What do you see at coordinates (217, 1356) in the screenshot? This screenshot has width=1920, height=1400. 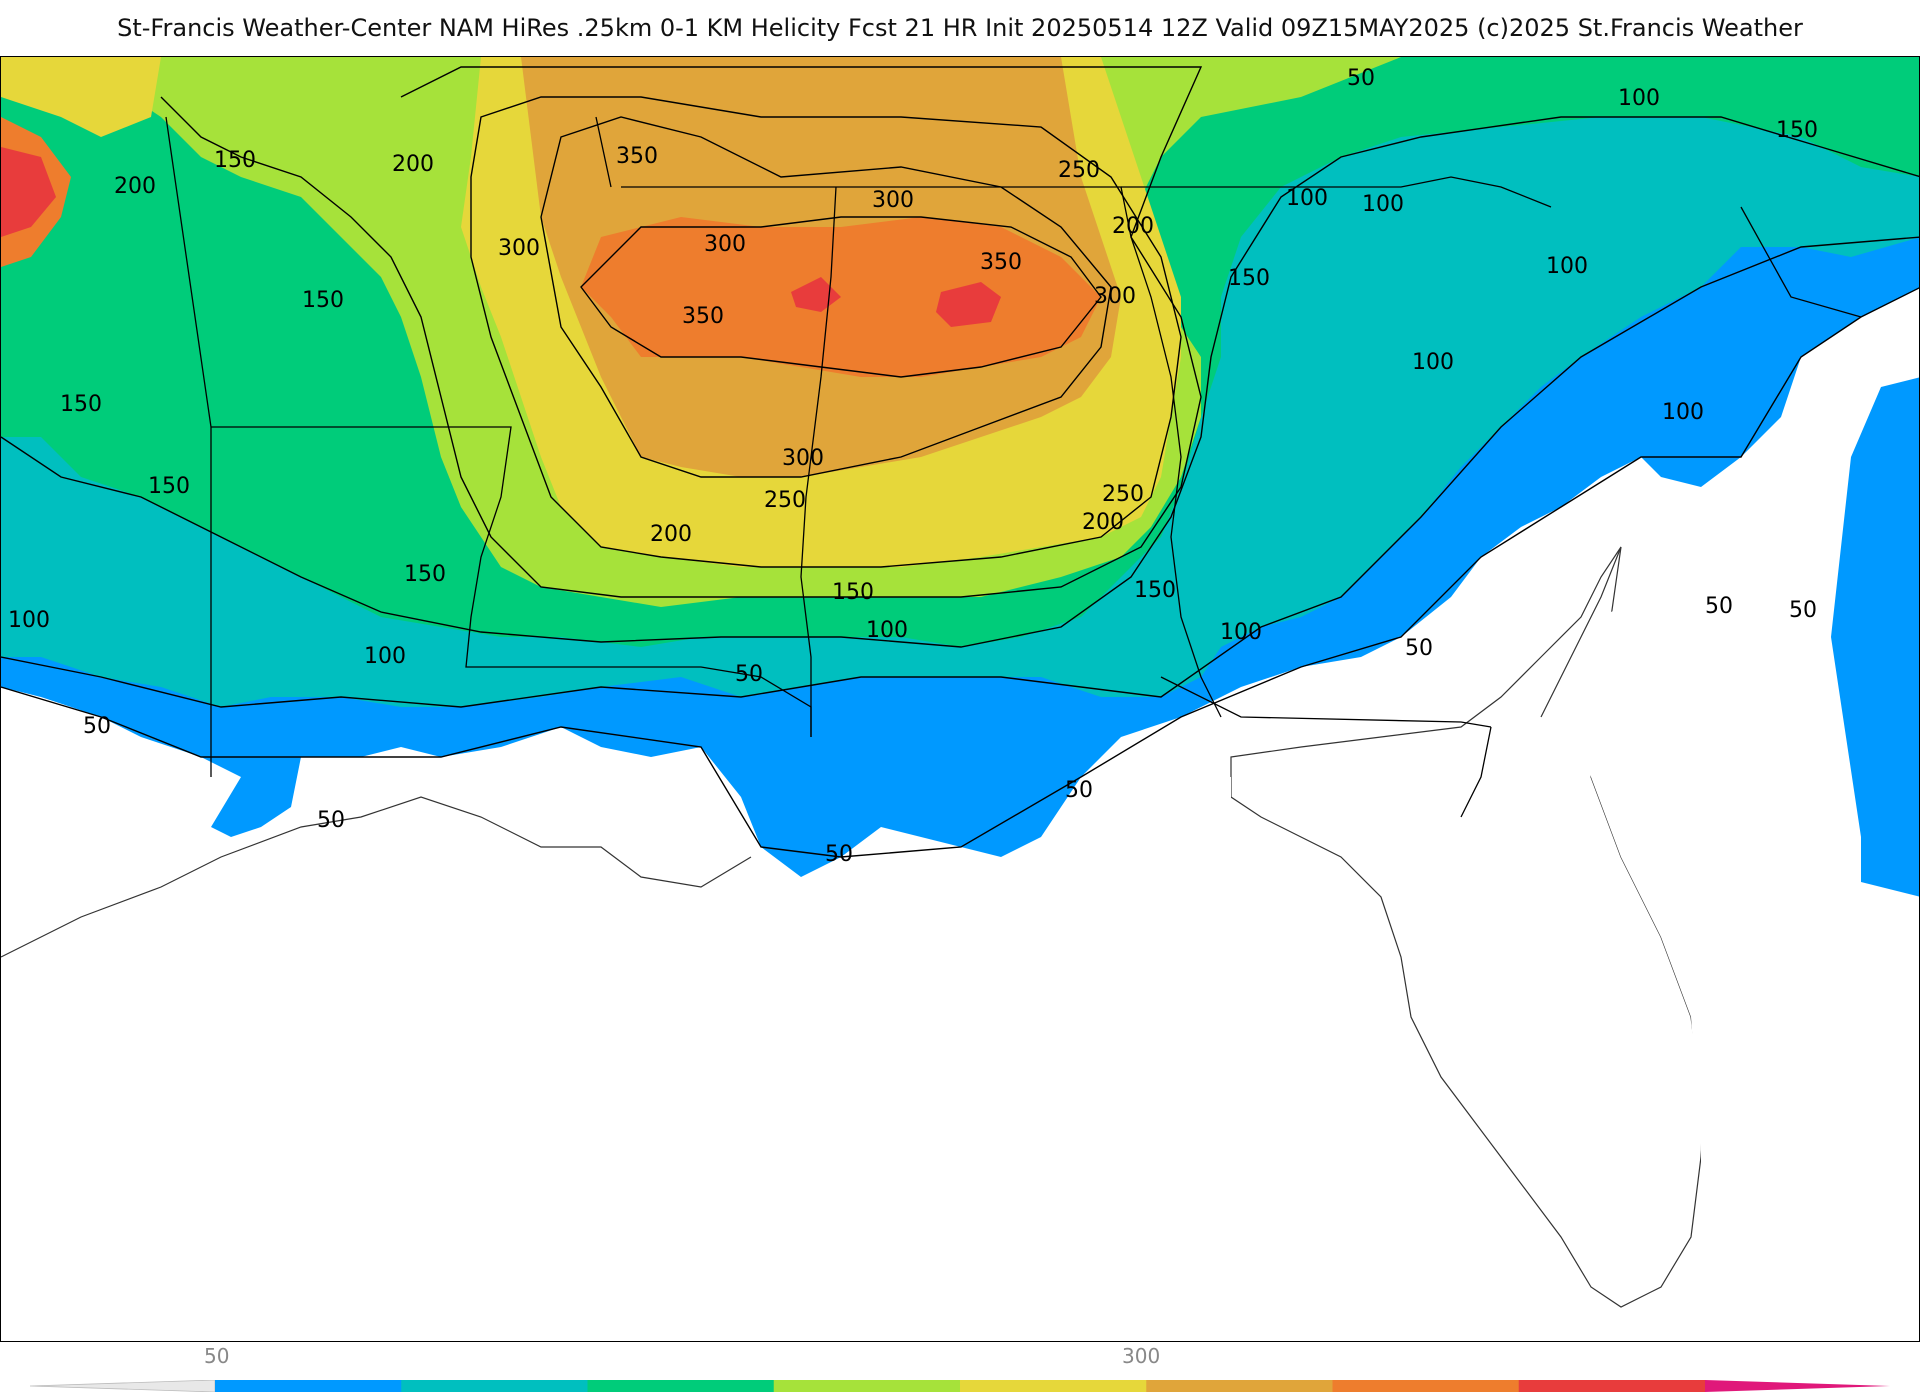 I see `colorbar-tick-50: 50` at bounding box center [217, 1356].